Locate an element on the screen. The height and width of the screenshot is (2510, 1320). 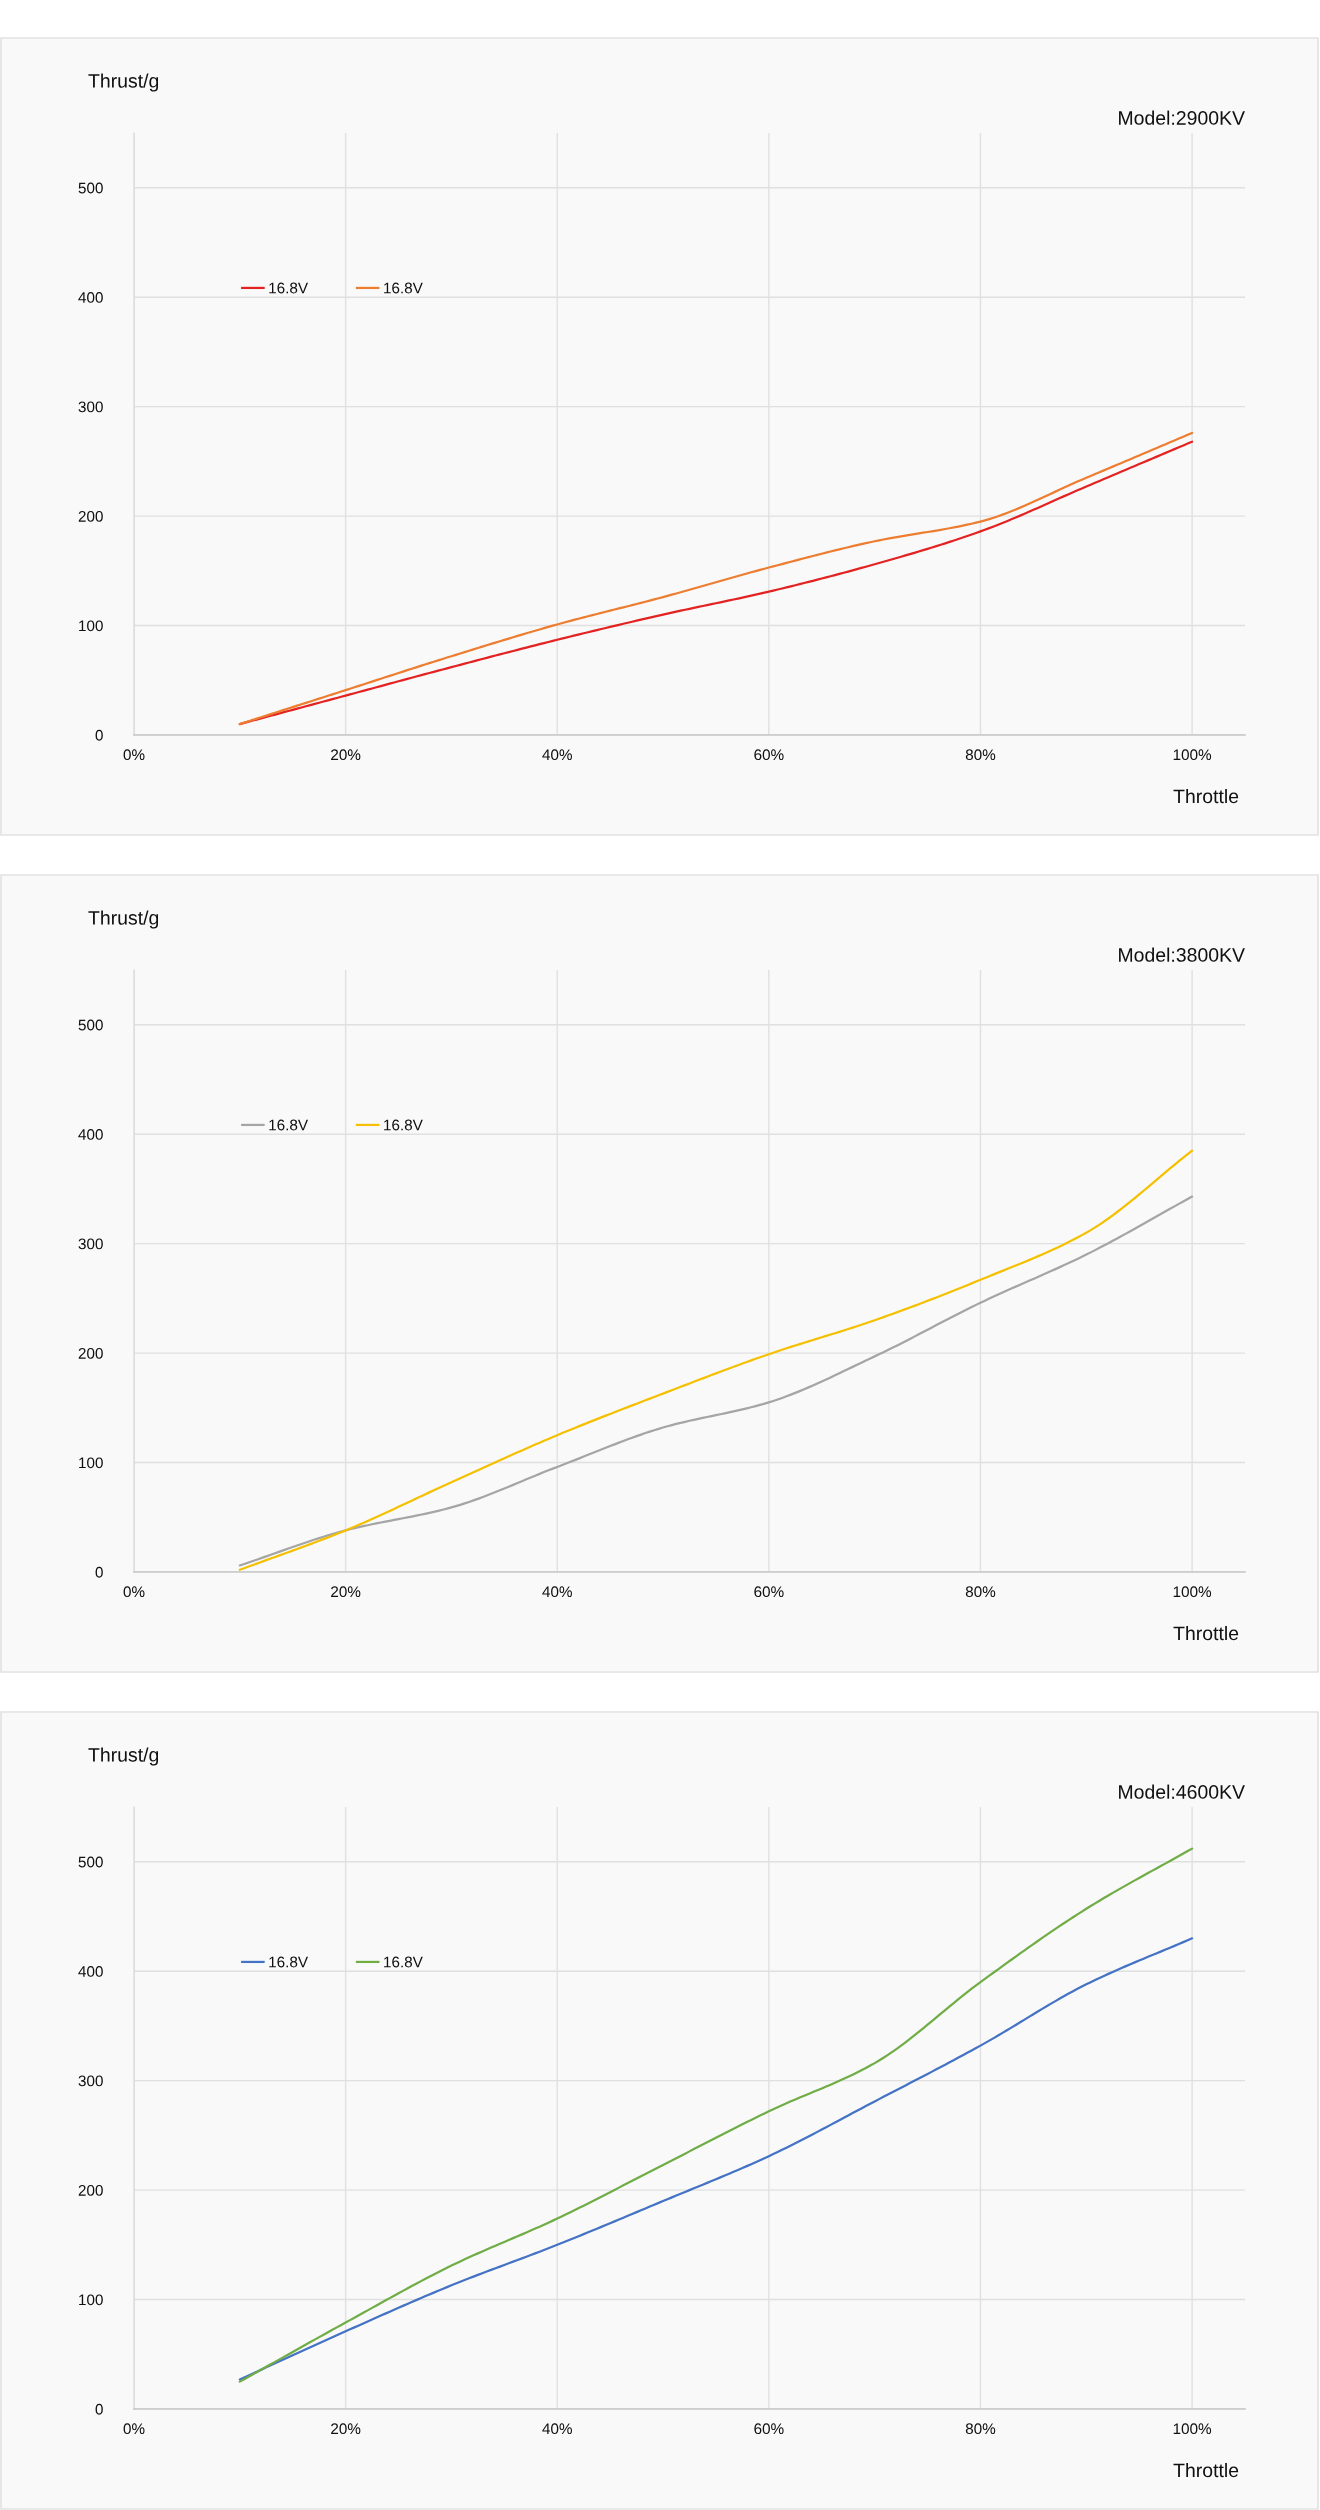
chart-title: Model:2900KV is located at coordinates (1182, 117).